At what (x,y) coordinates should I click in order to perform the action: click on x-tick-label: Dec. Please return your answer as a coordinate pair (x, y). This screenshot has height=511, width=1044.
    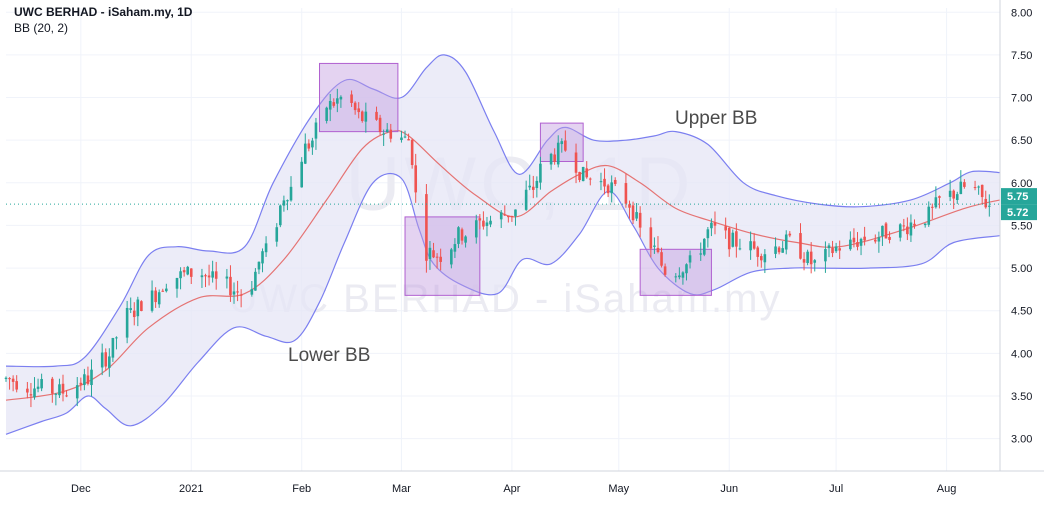
    Looking at the image, I should click on (81, 489).